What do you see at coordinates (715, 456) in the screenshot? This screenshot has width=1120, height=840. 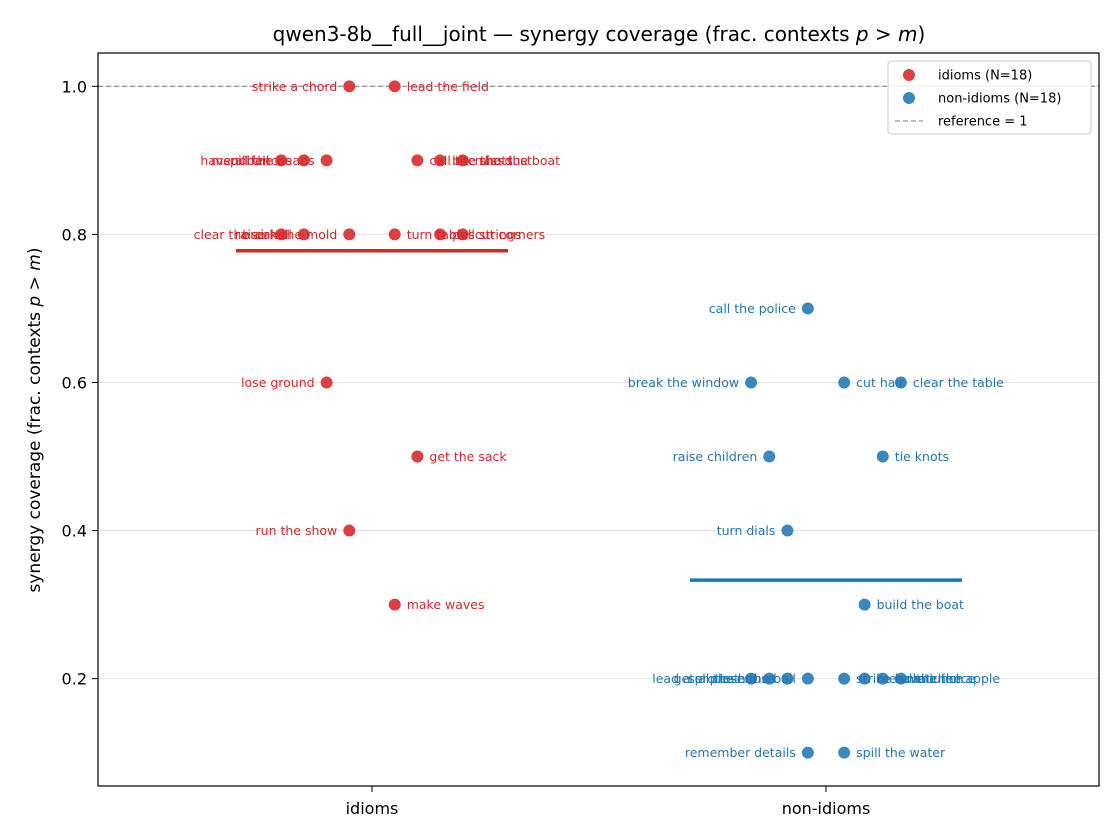 I see `point-label-raise-children: raise children` at bounding box center [715, 456].